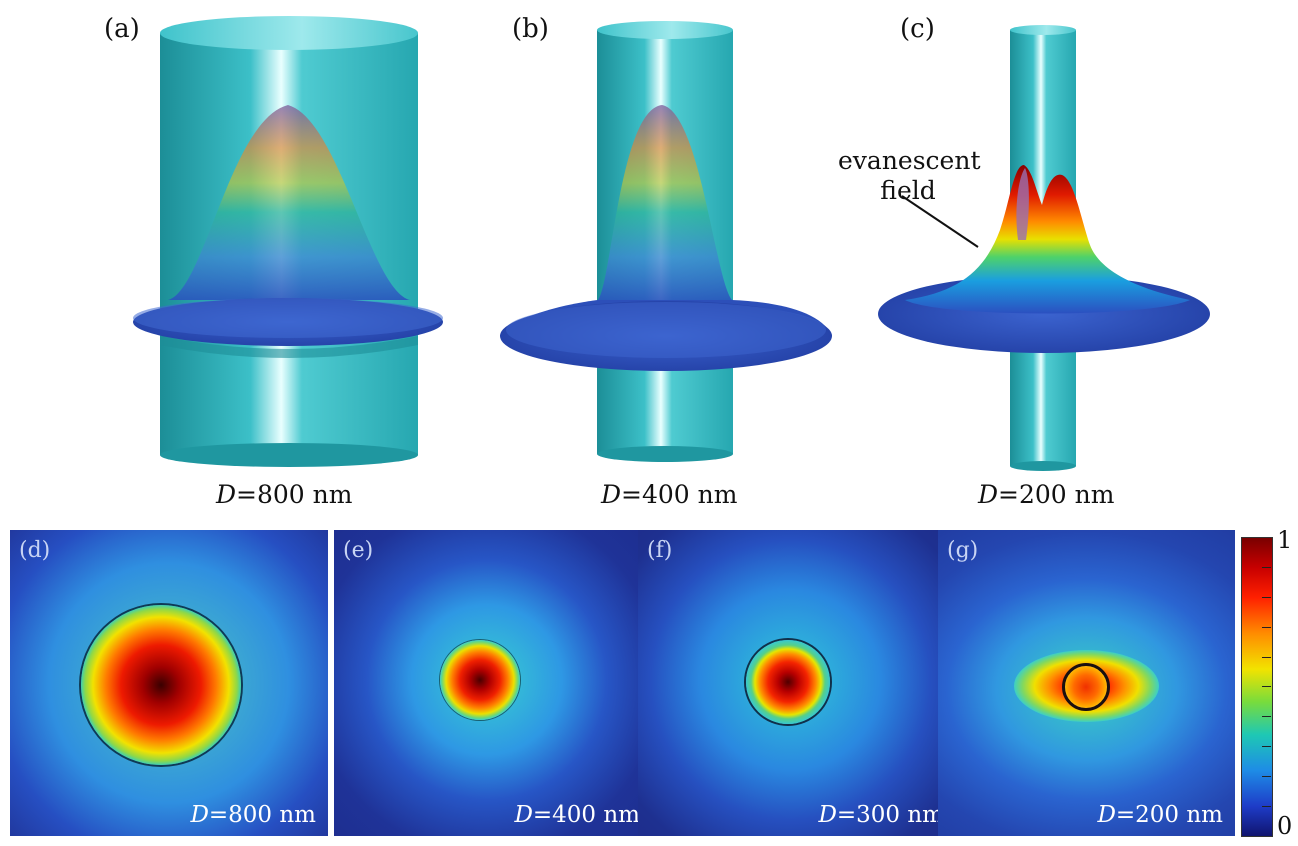 The width and height of the screenshot is (1298, 846). What do you see at coordinates (679, 494) in the screenshot?
I see `diameter-value-b: =400 nm` at bounding box center [679, 494].